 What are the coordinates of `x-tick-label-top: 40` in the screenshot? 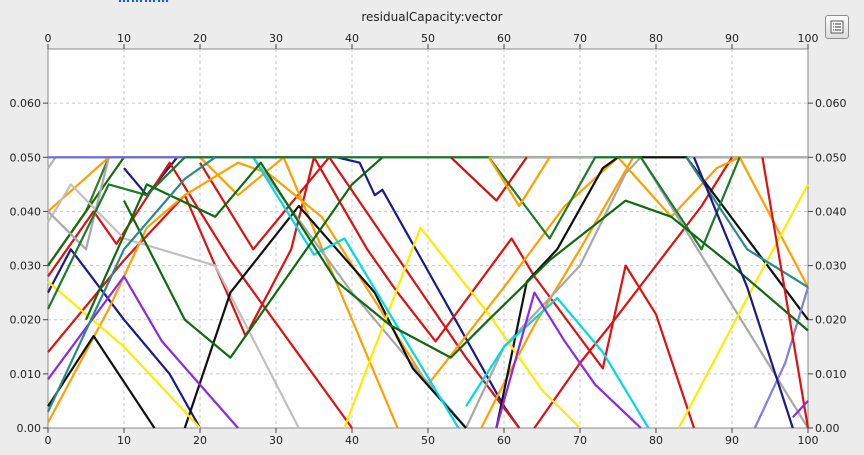 It's located at (352, 38).